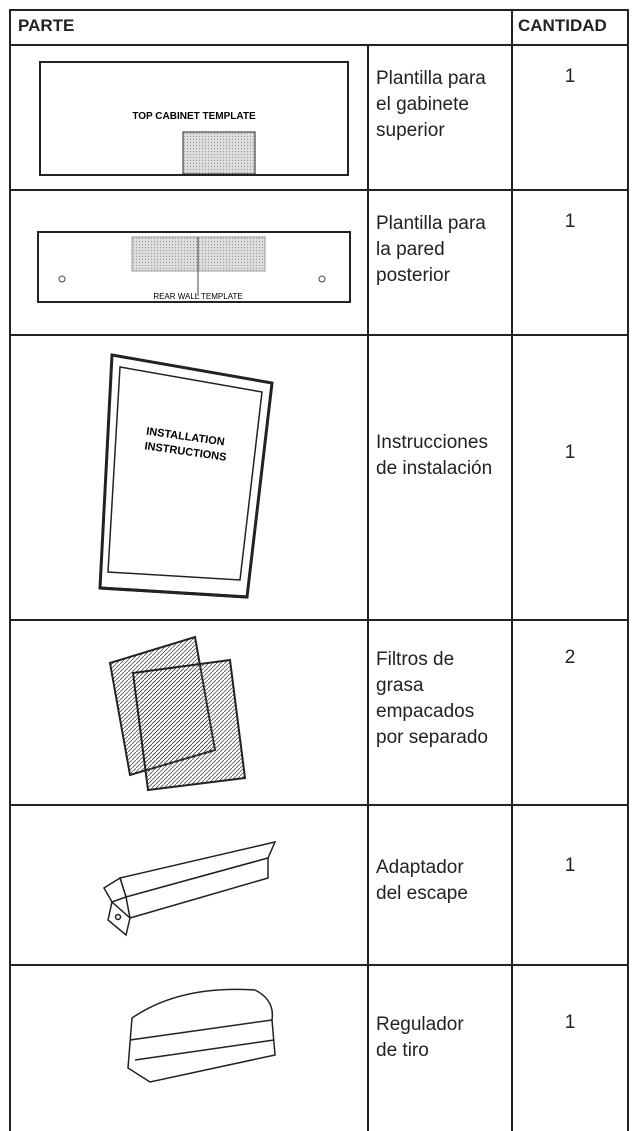 The width and height of the screenshot is (637, 1131). I want to click on exhaust-adapter, so click(189, 888).